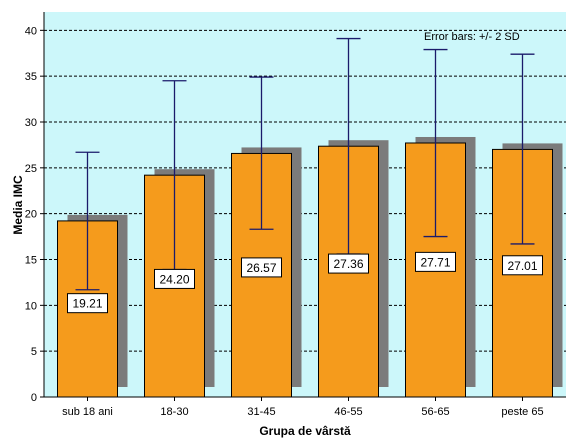  I want to click on y-axis-title: Media IMC, so click(18, 205).